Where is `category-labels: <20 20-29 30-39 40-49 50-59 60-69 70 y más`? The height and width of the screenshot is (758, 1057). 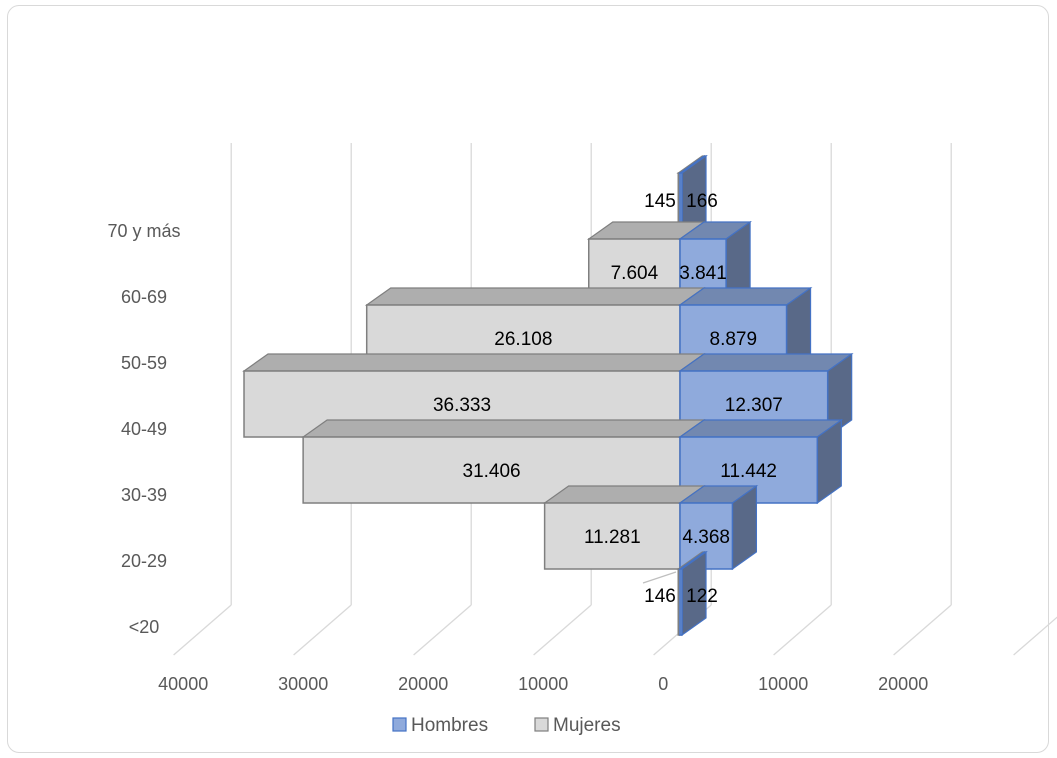 category-labels: <20 20-29 30-39 40-49 50-59 60-69 70 y más is located at coordinates (143, 429).